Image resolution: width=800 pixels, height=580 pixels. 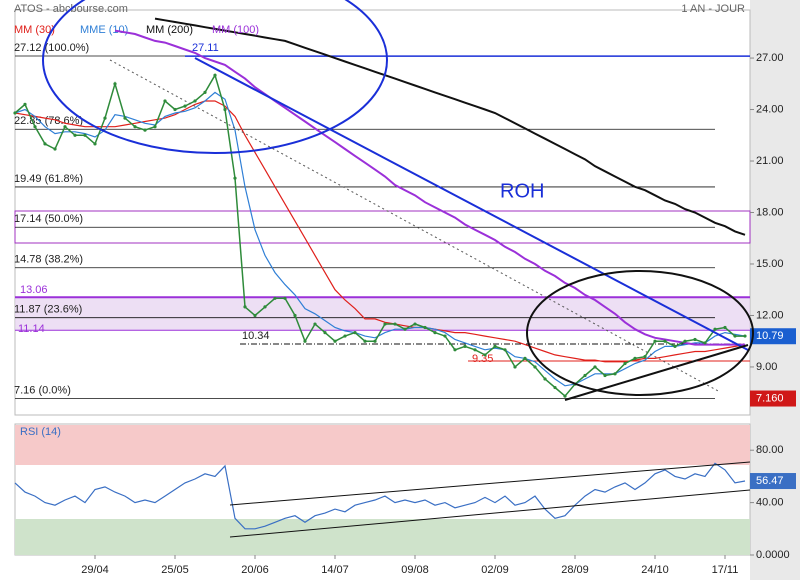 I want to click on ellipse-drawing, so click(x=640, y=333).